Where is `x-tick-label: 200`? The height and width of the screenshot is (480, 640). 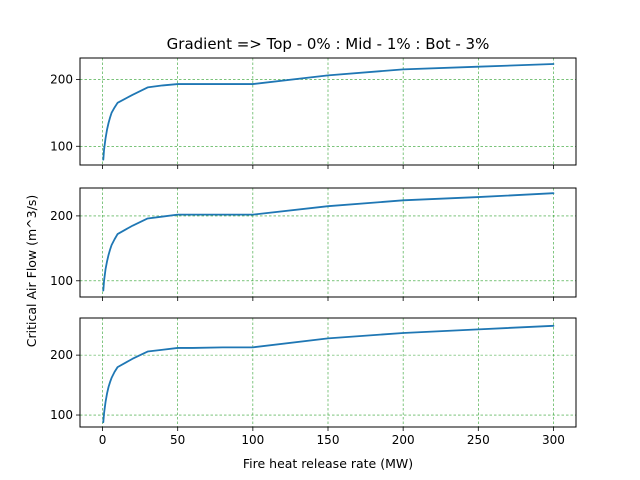 x-tick-label: 200 is located at coordinates (403, 440).